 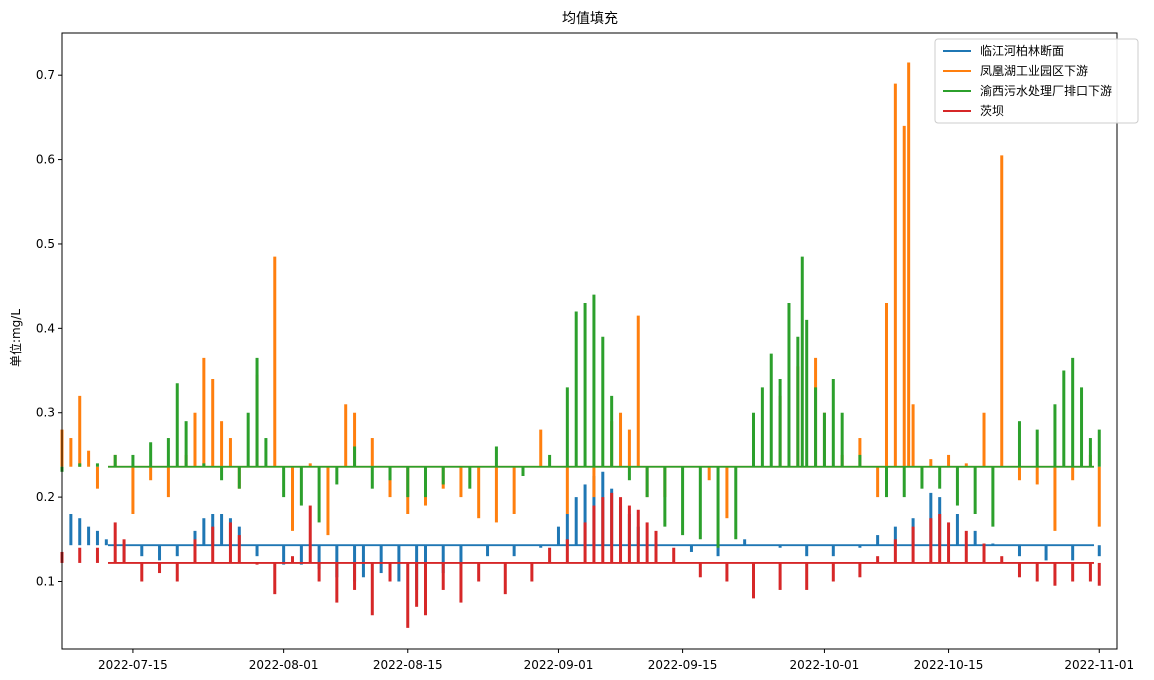 What do you see at coordinates (408, 665) in the screenshot?
I see `x-tick-label-2: 2022-08-15` at bounding box center [408, 665].